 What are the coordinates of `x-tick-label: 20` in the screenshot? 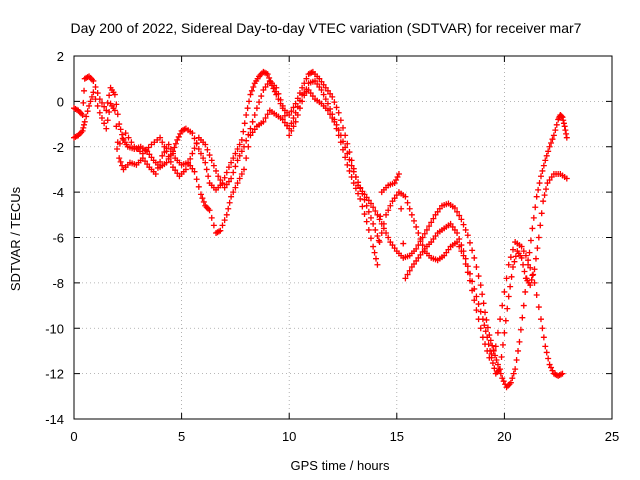 It's located at (504, 436).